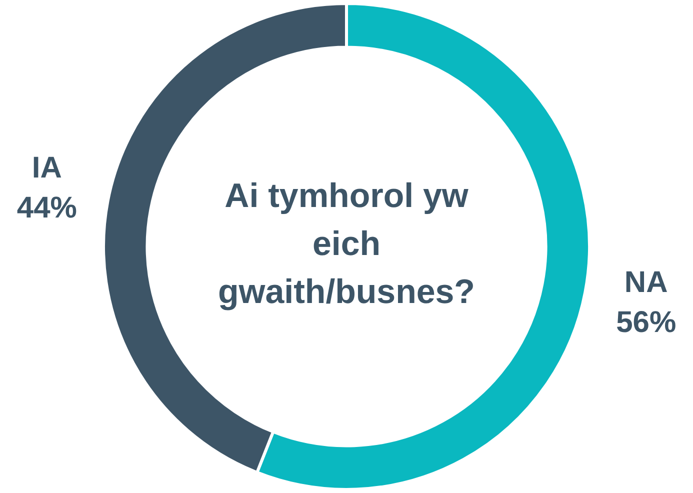 This screenshot has height=493, width=693. Describe the element at coordinates (646, 282) in the screenshot. I see `slice-label: NA` at that location.